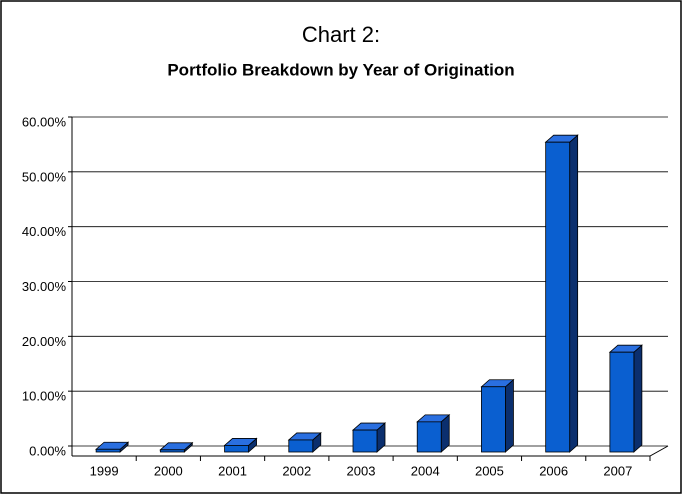 This screenshot has width=682, height=494. Describe the element at coordinates (44, 121) in the screenshot. I see `y-tick-label: 60.00%` at that location.